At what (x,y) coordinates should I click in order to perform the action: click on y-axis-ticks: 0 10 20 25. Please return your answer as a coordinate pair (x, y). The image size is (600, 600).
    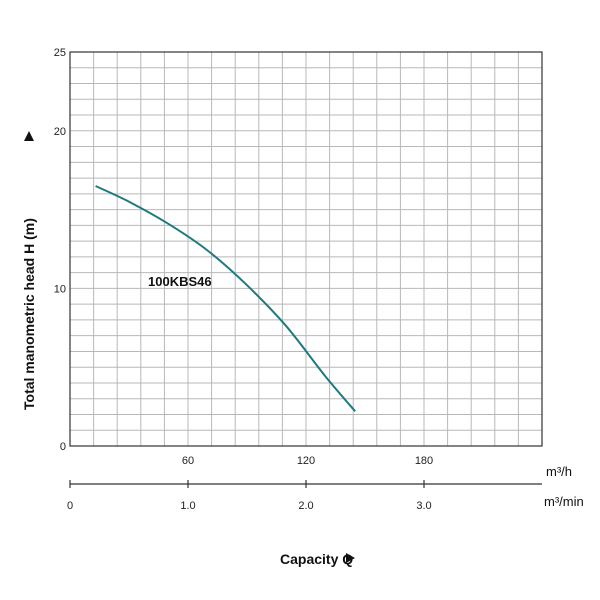
    Looking at the image, I should click on (60, 250).